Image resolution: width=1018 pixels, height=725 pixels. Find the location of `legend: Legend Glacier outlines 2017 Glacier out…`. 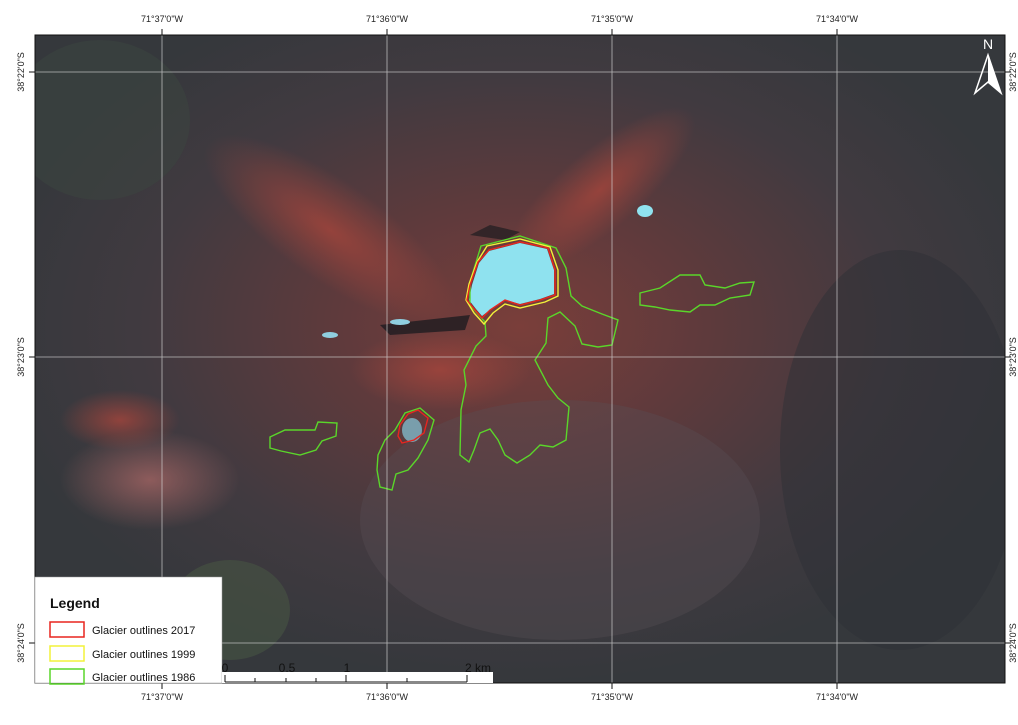

legend: Legend Glacier outlines 2017 Glacier out… is located at coordinates (128, 630).